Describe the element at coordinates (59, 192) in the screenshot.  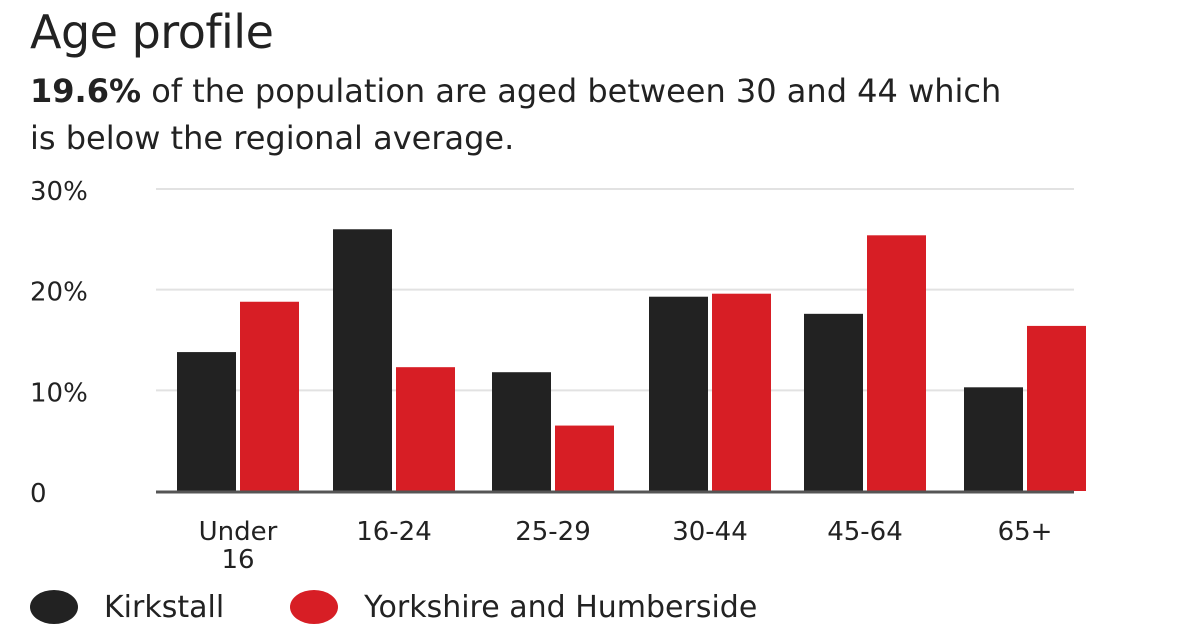
I see `y-tick-label: 30%` at that location.